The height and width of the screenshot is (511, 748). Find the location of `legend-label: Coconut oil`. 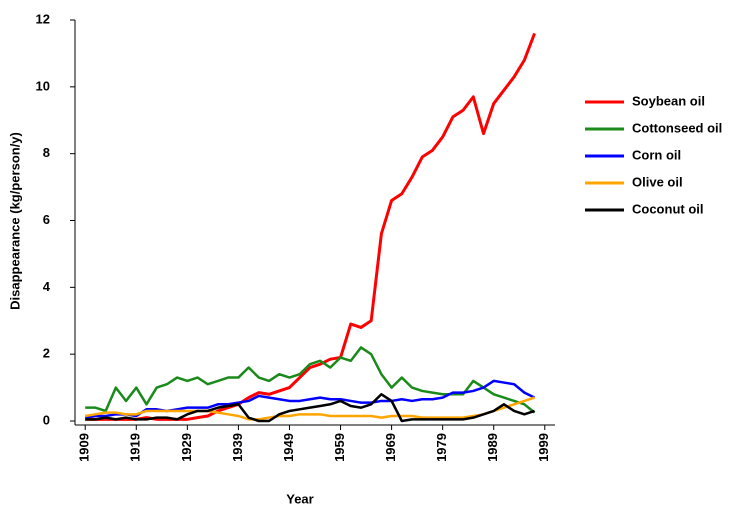

legend-label: Coconut oil is located at coordinates (668, 208).